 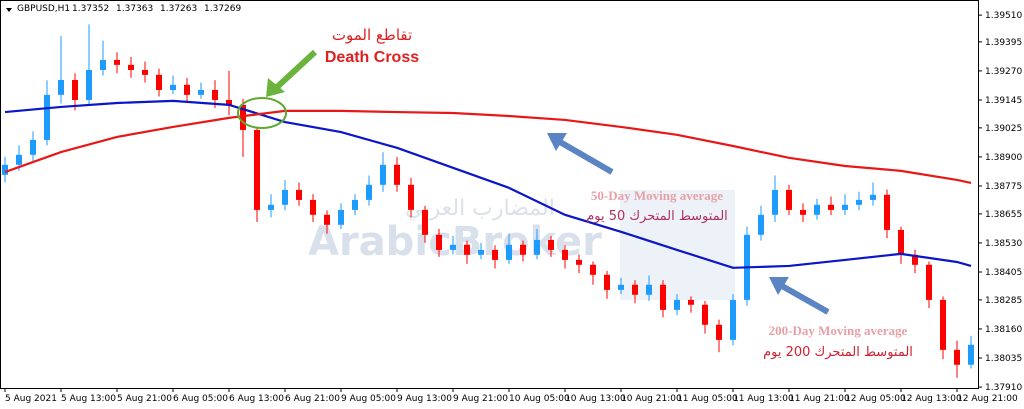 I want to click on y-tick-label: 1.38530, so click(x=1003, y=244).